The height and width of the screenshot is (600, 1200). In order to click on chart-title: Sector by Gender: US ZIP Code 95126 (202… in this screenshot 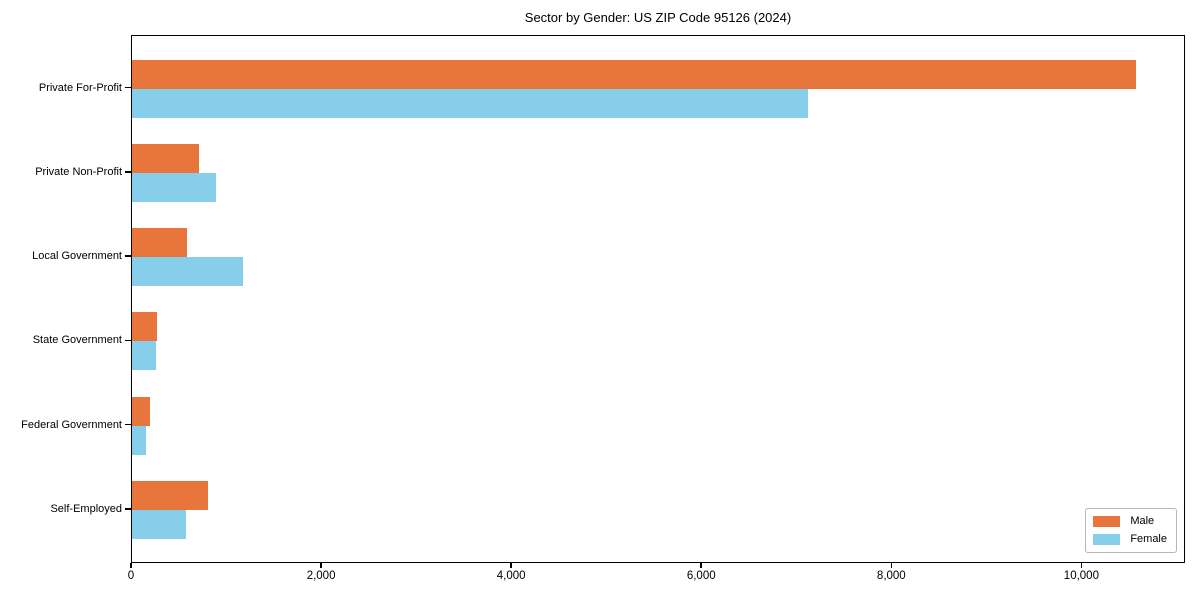, I will do `click(658, 17)`.